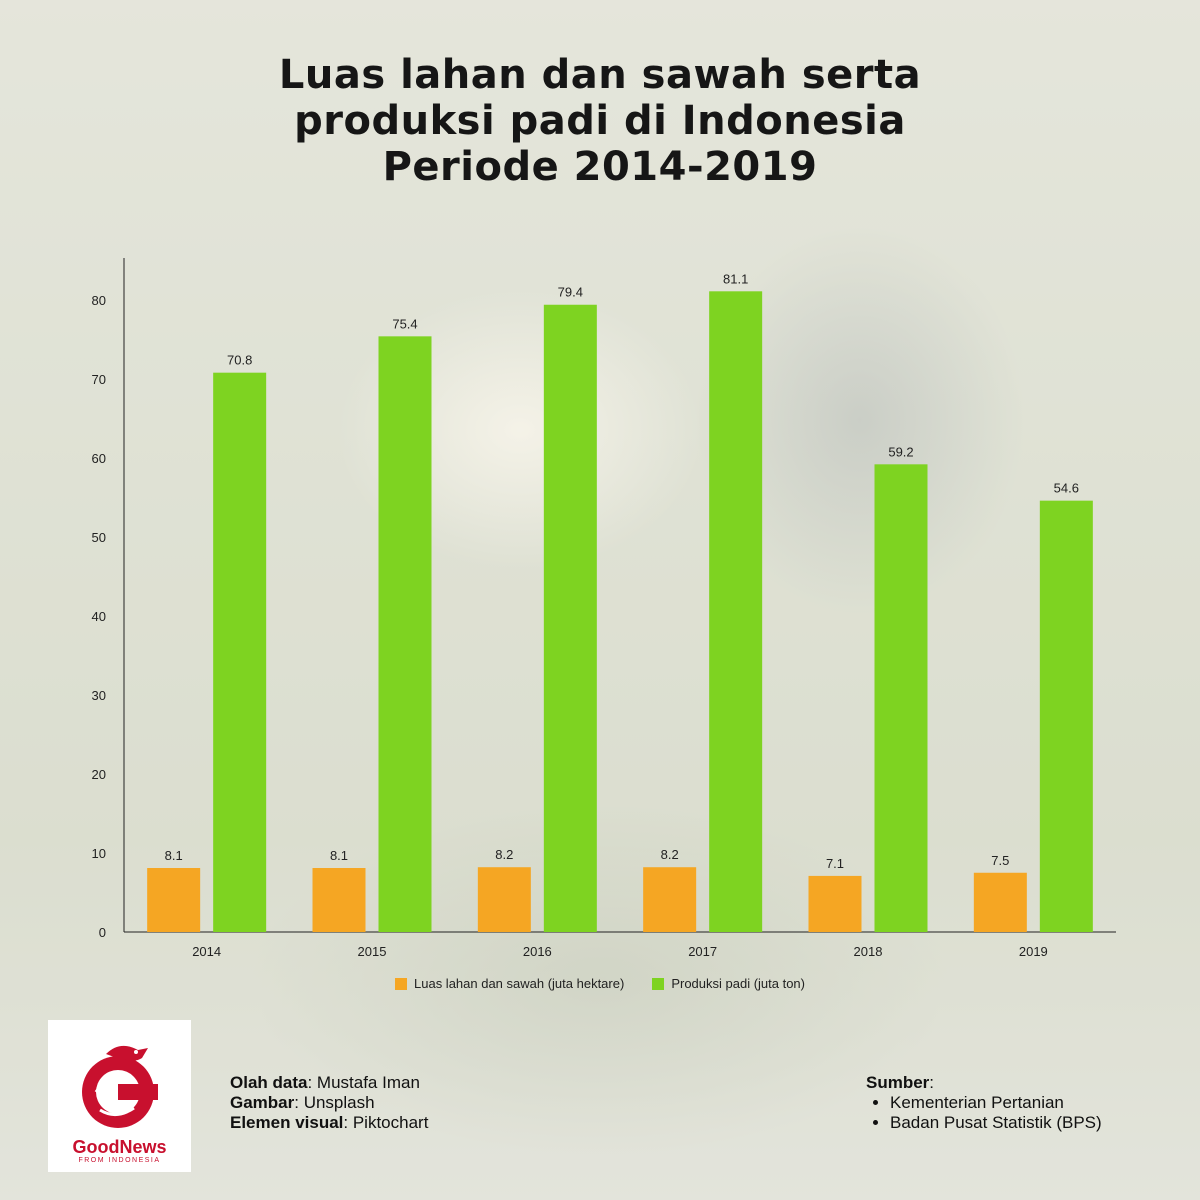 Image resolution: width=1200 pixels, height=1200 pixels. What do you see at coordinates (372, 951) in the screenshot?
I see `x-tick-label: 2015` at bounding box center [372, 951].